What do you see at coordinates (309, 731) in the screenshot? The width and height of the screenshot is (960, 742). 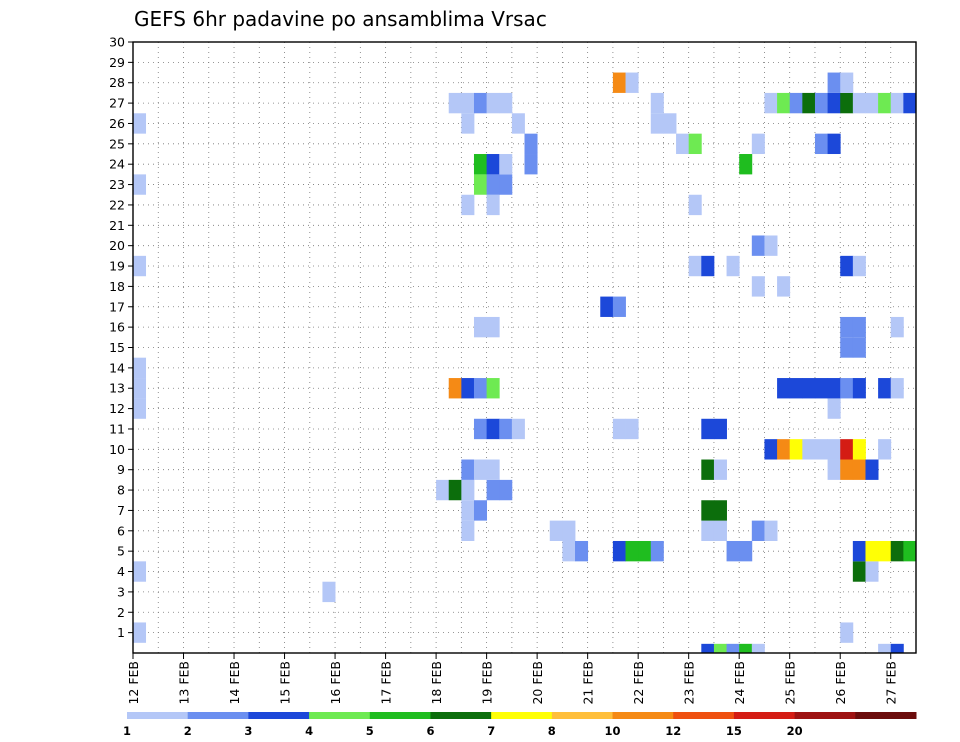 I see `colorbar-label: 4` at bounding box center [309, 731].